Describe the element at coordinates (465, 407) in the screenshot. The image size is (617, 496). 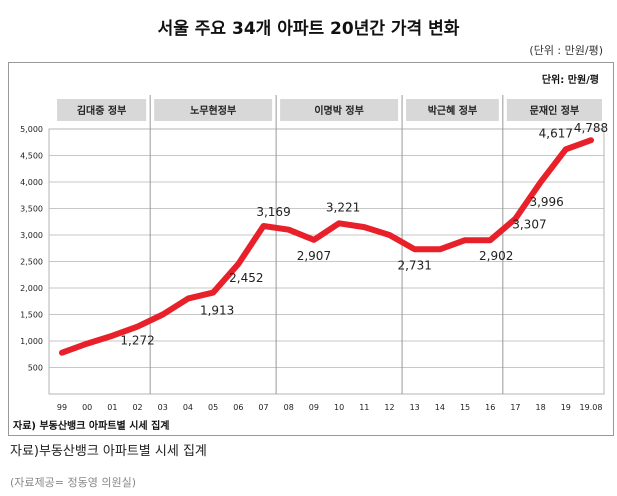
I see `x-tick-label: 15` at that location.